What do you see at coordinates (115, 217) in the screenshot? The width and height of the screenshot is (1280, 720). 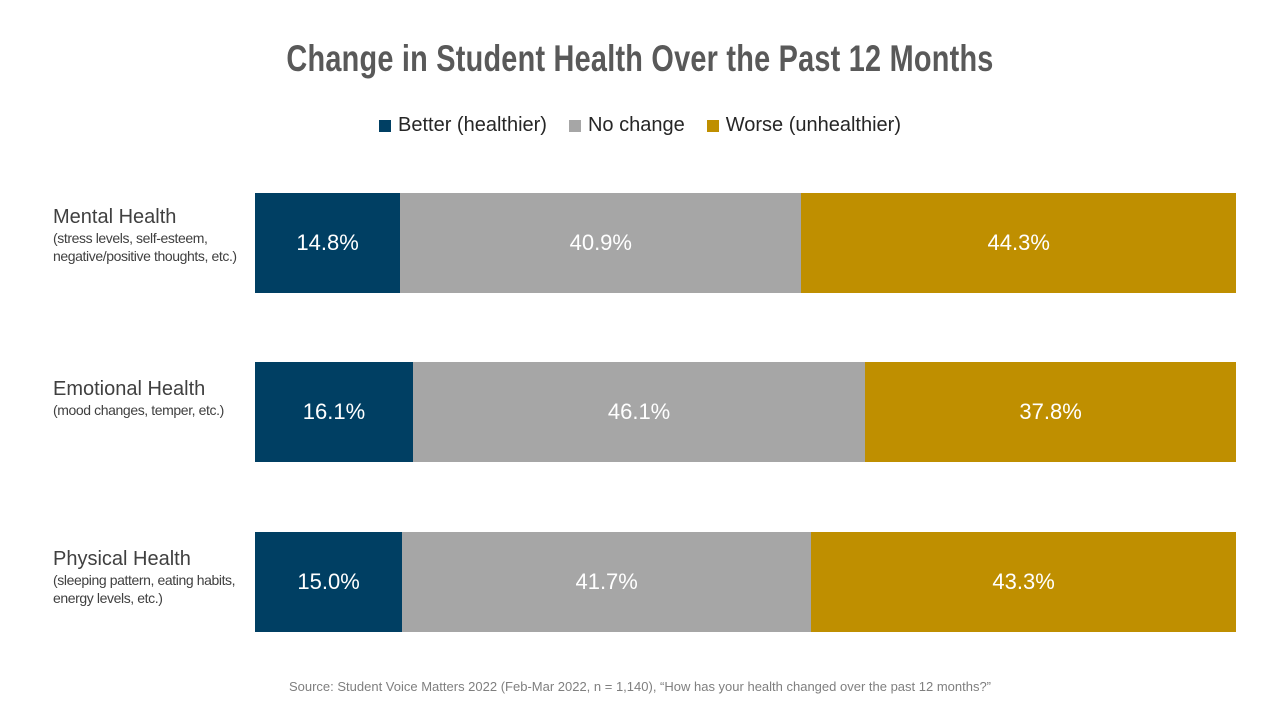 I see `category-label: Mental Health` at bounding box center [115, 217].